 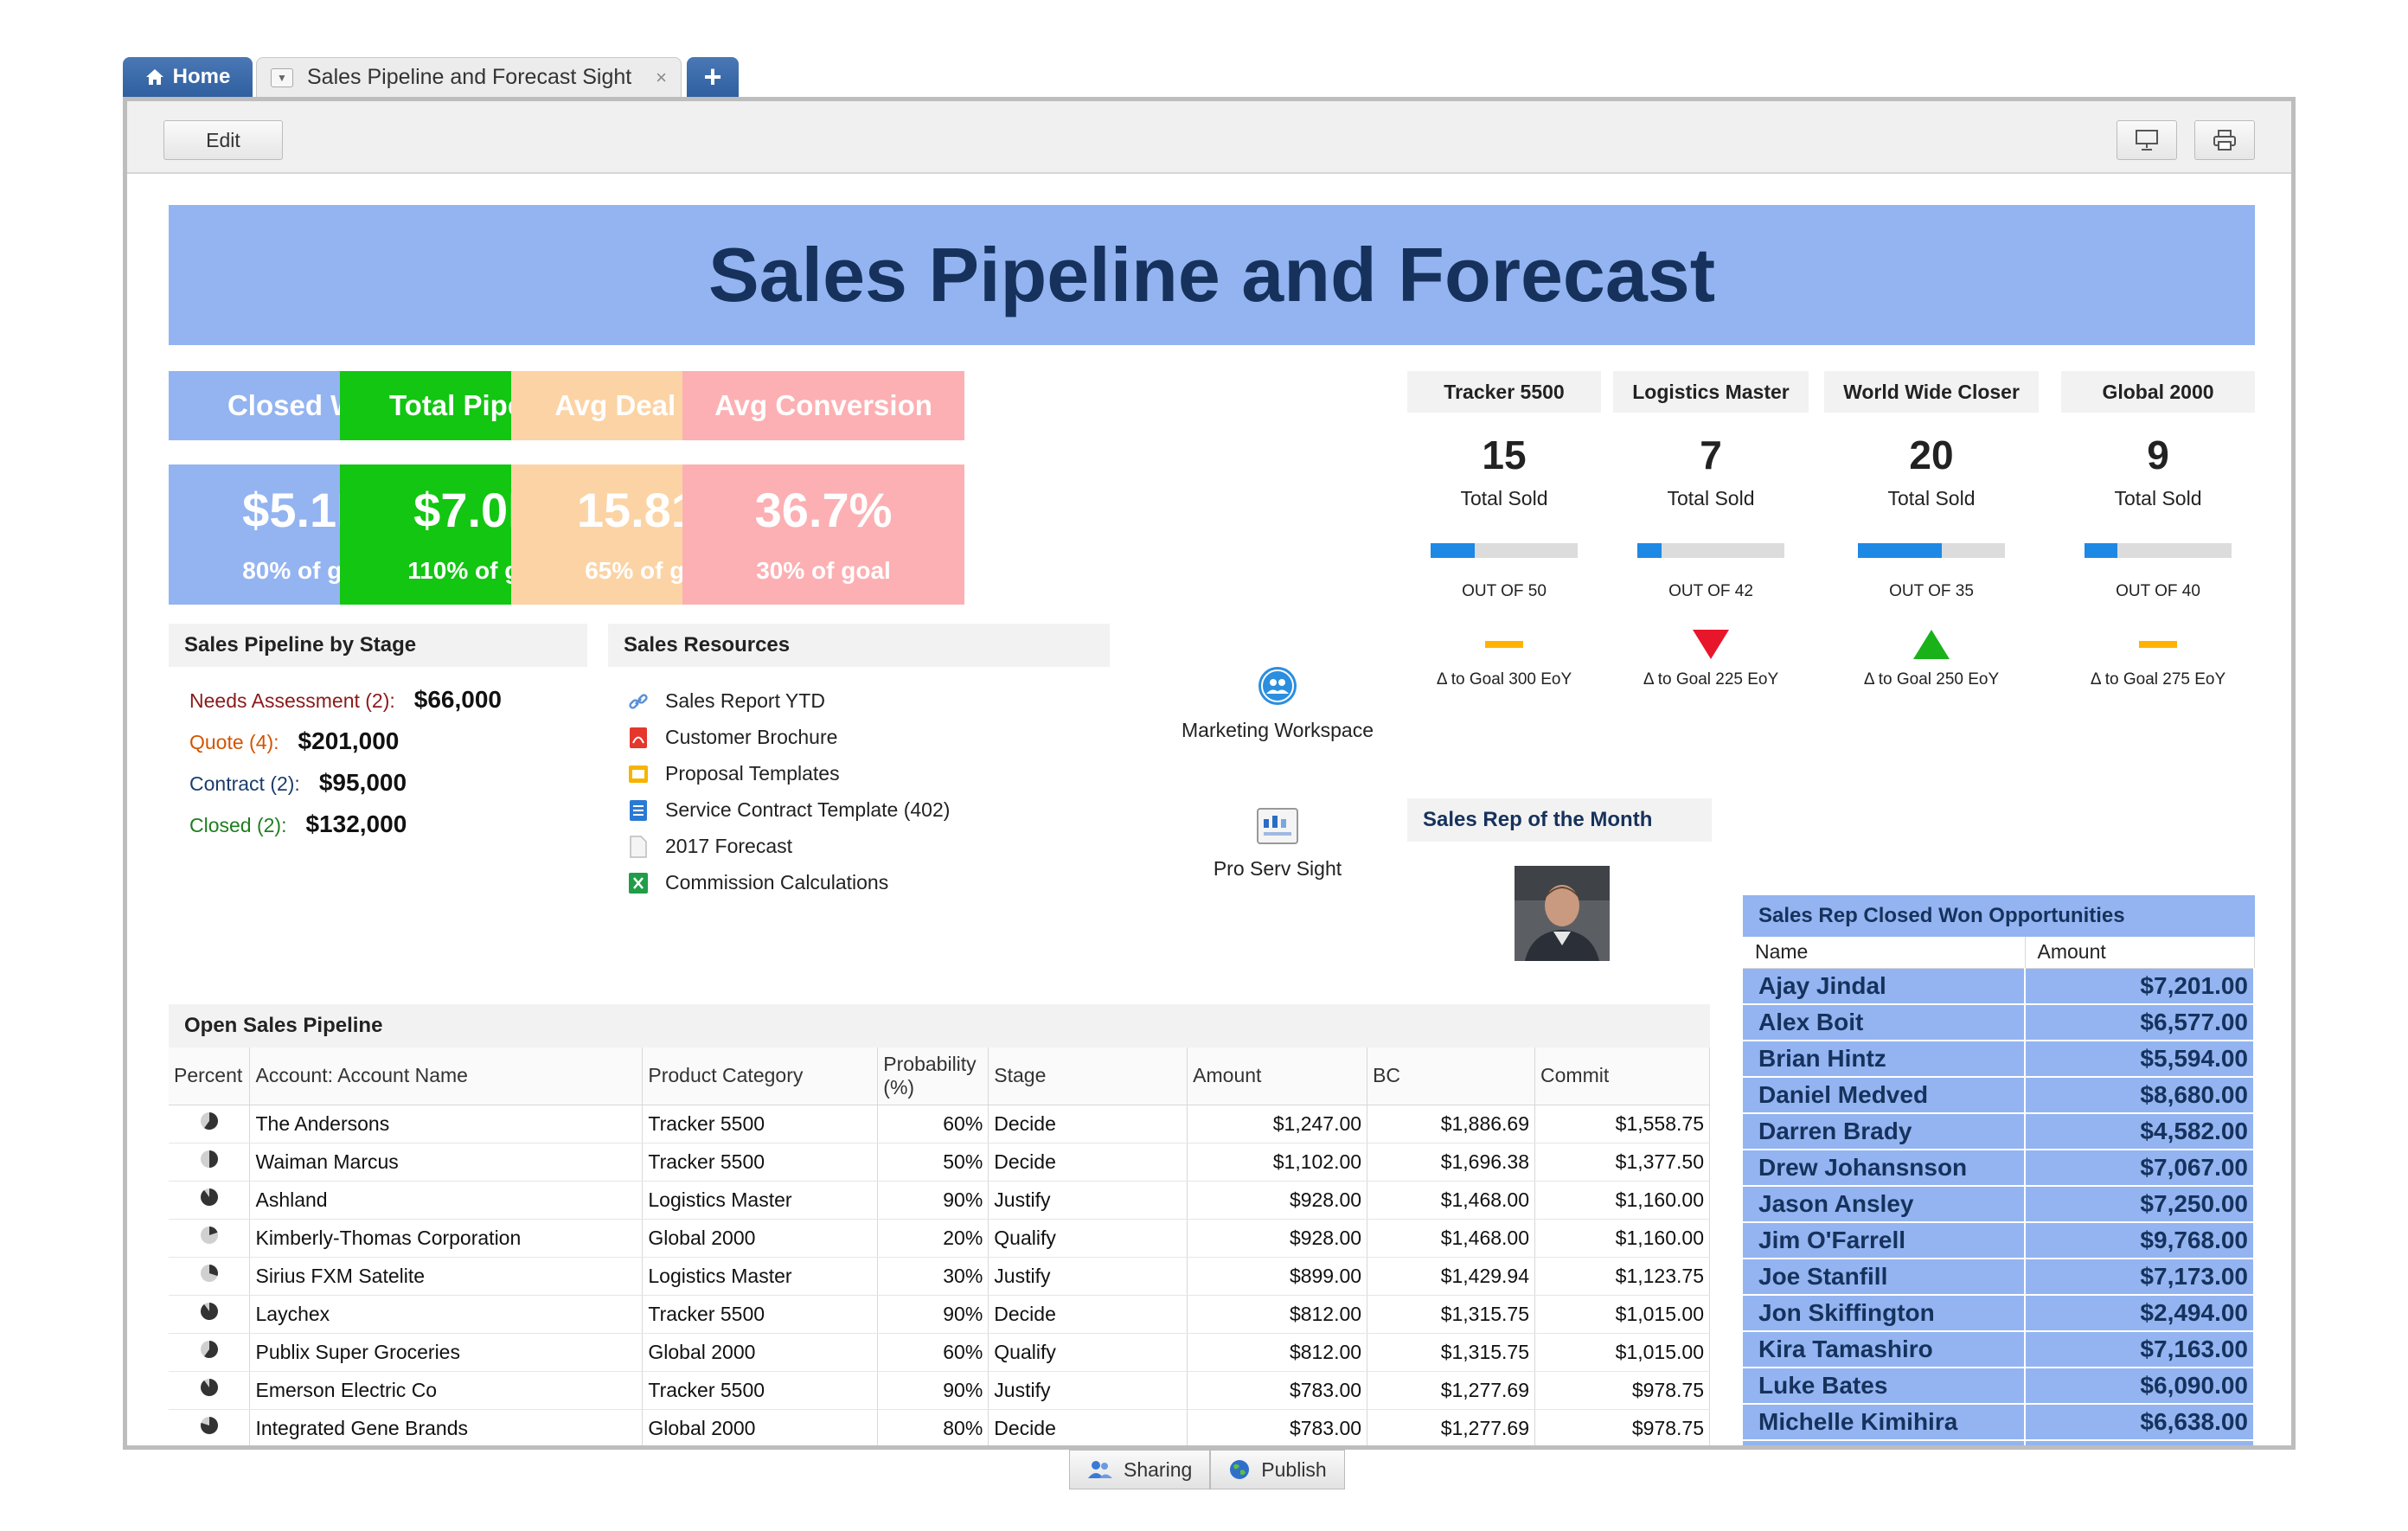 I want to click on resource-link: Service Contract Template (402), so click(x=788, y=810).